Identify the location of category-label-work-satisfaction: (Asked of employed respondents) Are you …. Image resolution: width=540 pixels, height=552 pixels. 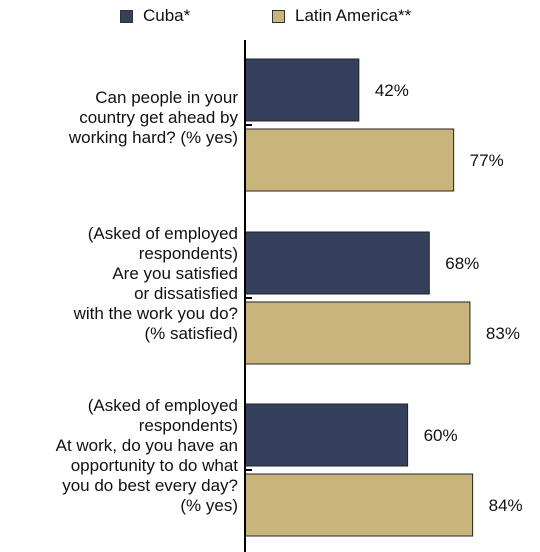
(155, 283).